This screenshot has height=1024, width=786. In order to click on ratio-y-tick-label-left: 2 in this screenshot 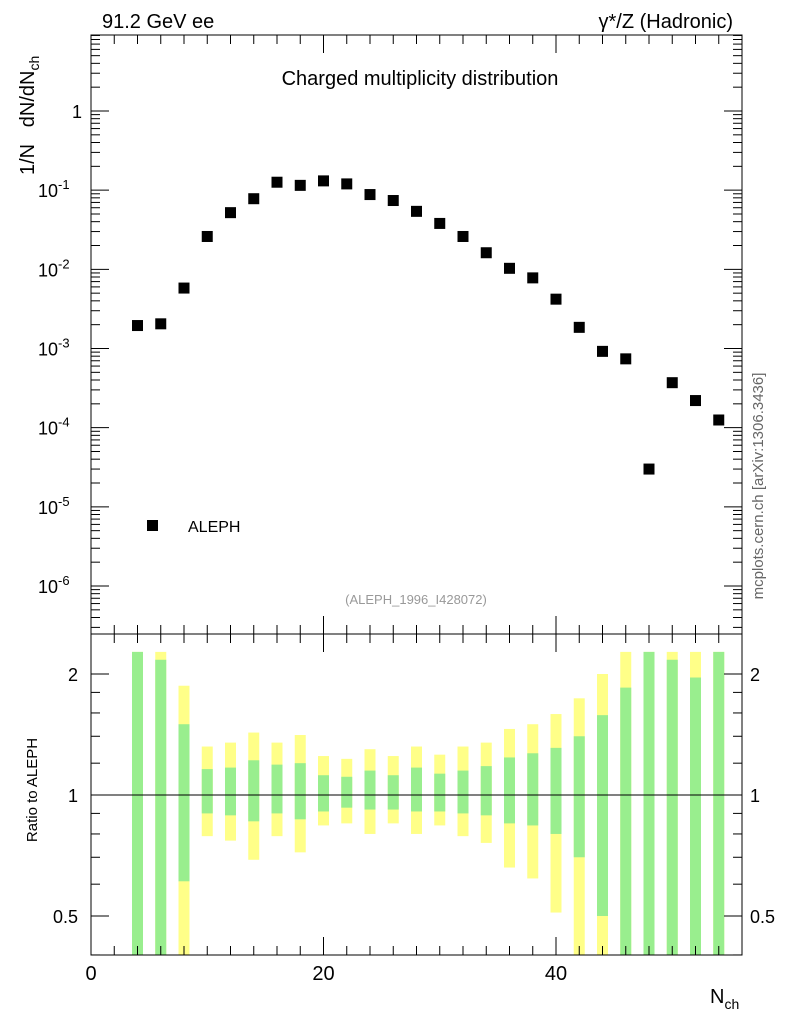, I will do `click(73, 675)`.